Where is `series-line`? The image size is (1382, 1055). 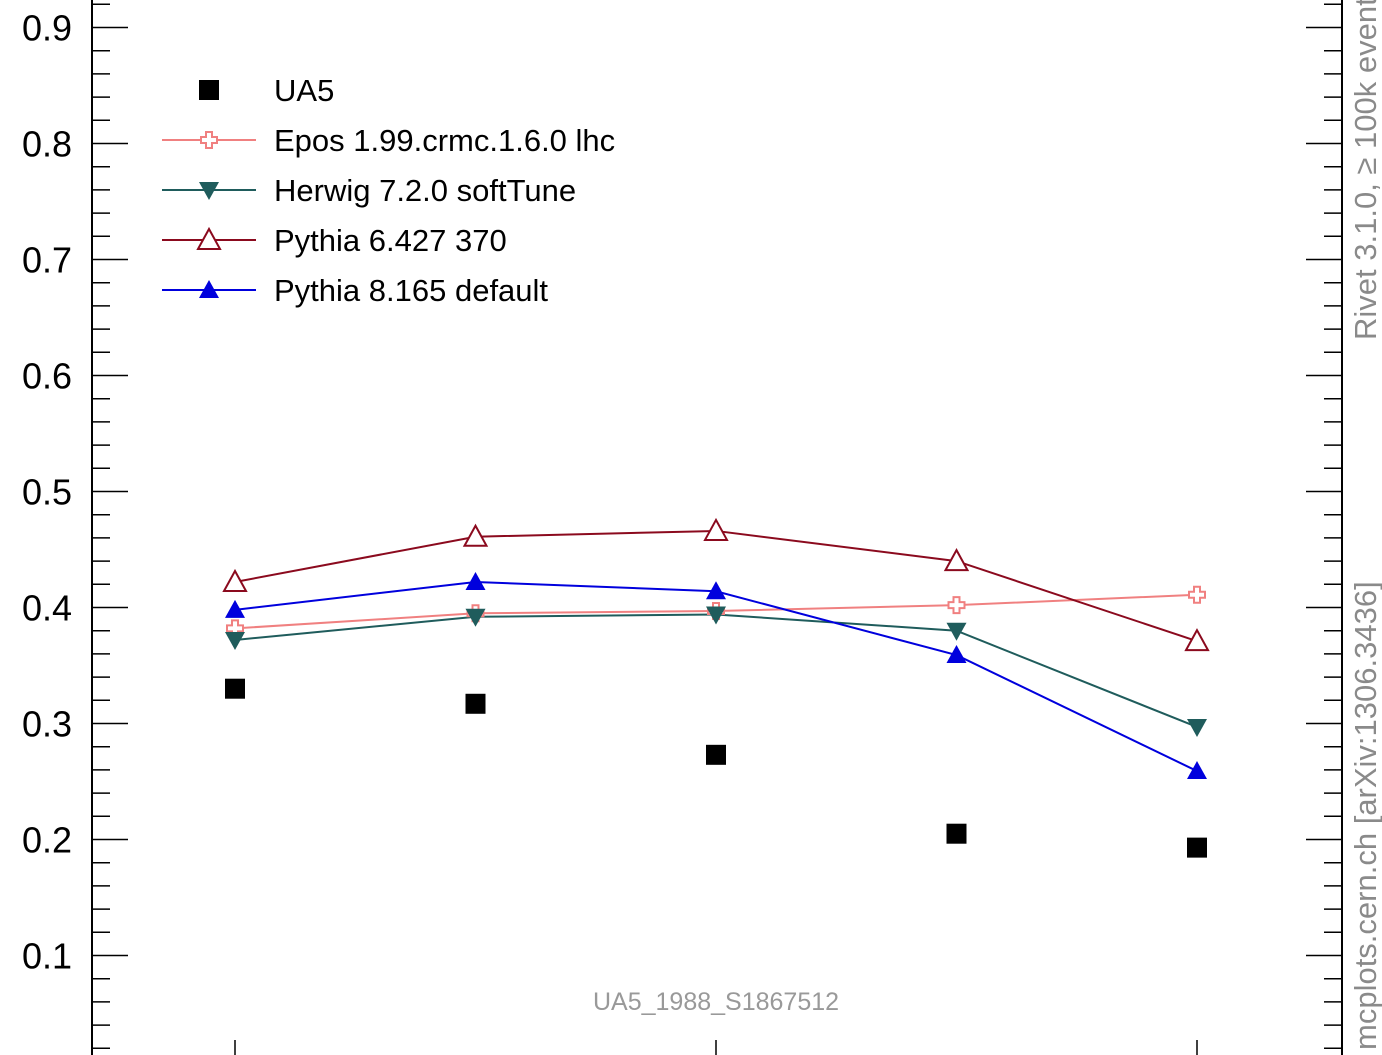 series-line is located at coordinates (716, 670).